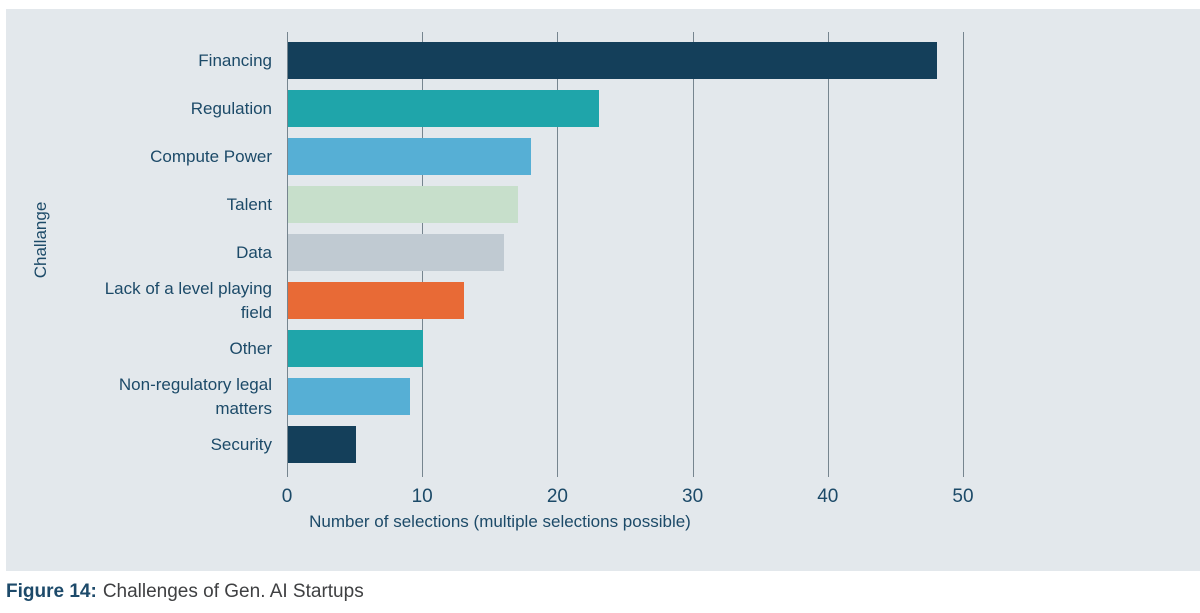  What do you see at coordinates (195, 396) in the screenshot?
I see `category-label-non-regulatory-legal-matters: Non-regulatory legal matters` at bounding box center [195, 396].